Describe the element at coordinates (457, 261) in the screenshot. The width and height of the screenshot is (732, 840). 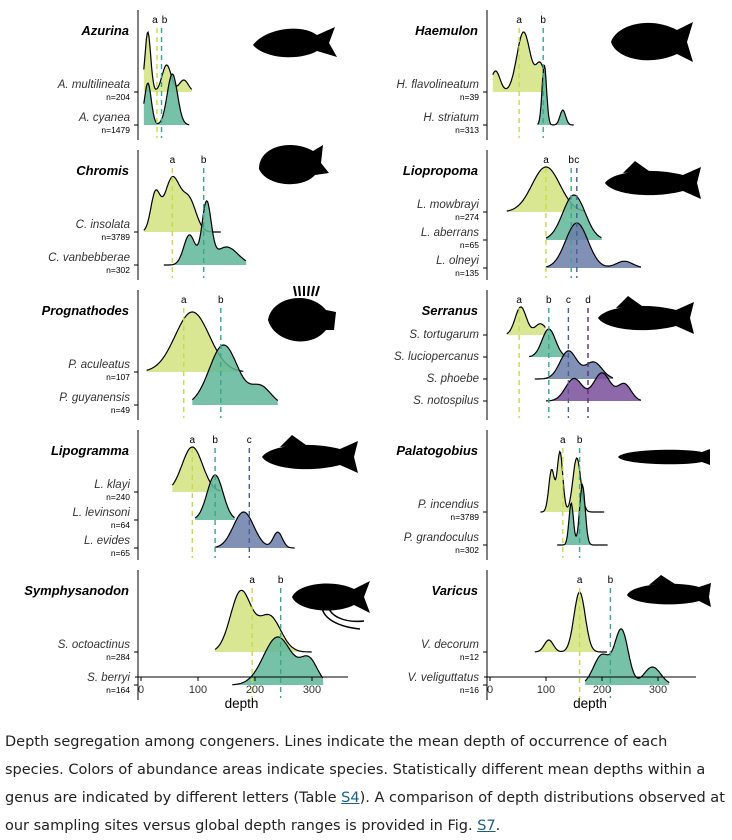
I see `species-label: L. olneyi` at that location.